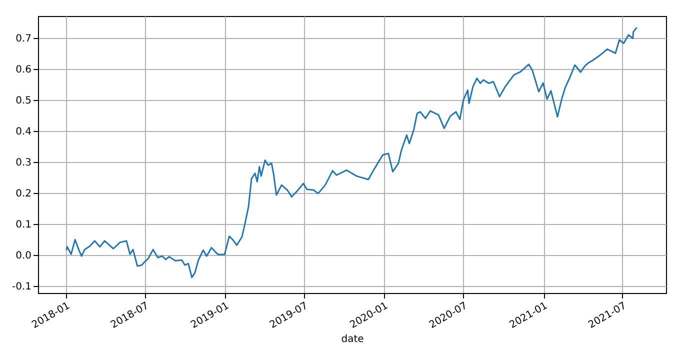 The height and width of the screenshot is (350, 690). Describe the element at coordinates (22, 287) in the screenshot. I see `y-tick-label: -0.1` at that location.